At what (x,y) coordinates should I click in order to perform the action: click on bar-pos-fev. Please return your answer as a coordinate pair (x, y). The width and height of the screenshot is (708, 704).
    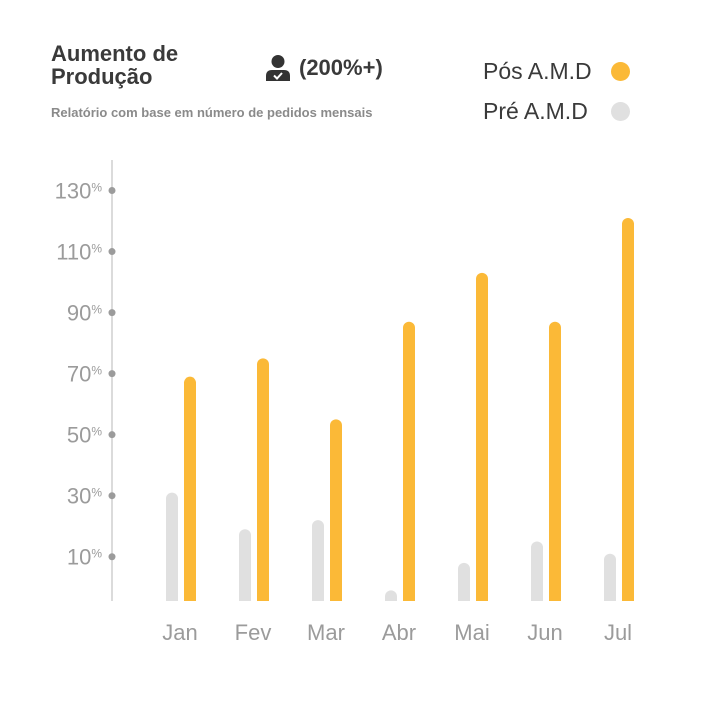
    Looking at the image, I should click on (263, 479).